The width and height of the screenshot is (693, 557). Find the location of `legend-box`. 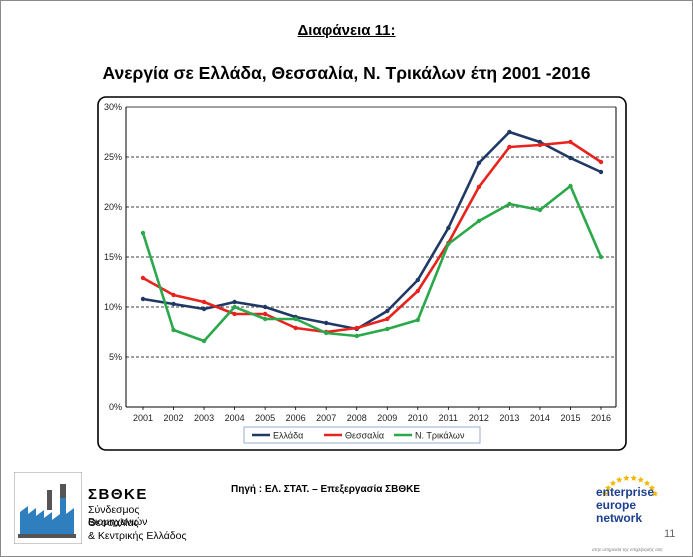

legend-box is located at coordinates (362, 435).